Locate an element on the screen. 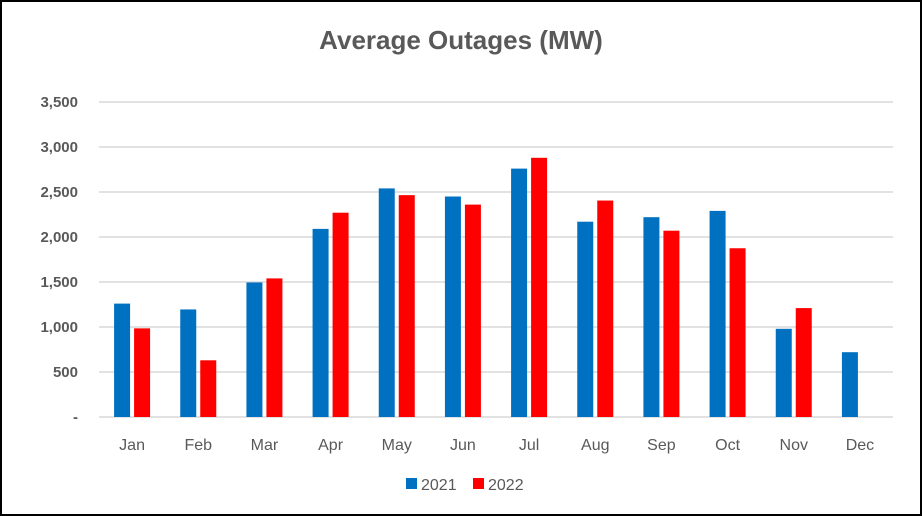 The height and width of the screenshot is (516, 922). bar-2022-jul is located at coordinates (539, 287).